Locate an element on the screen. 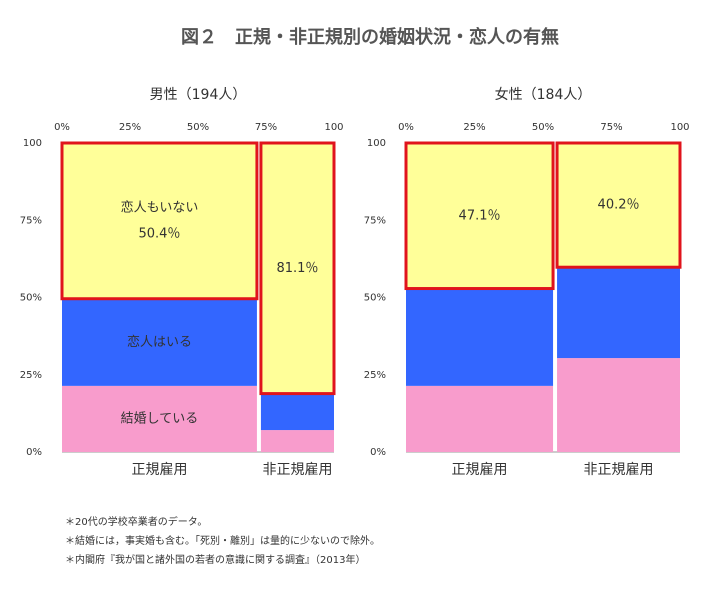 The width and height of the screenshot is (720, 608). data-label: 40.2％ is located at coordinates (619, 205).